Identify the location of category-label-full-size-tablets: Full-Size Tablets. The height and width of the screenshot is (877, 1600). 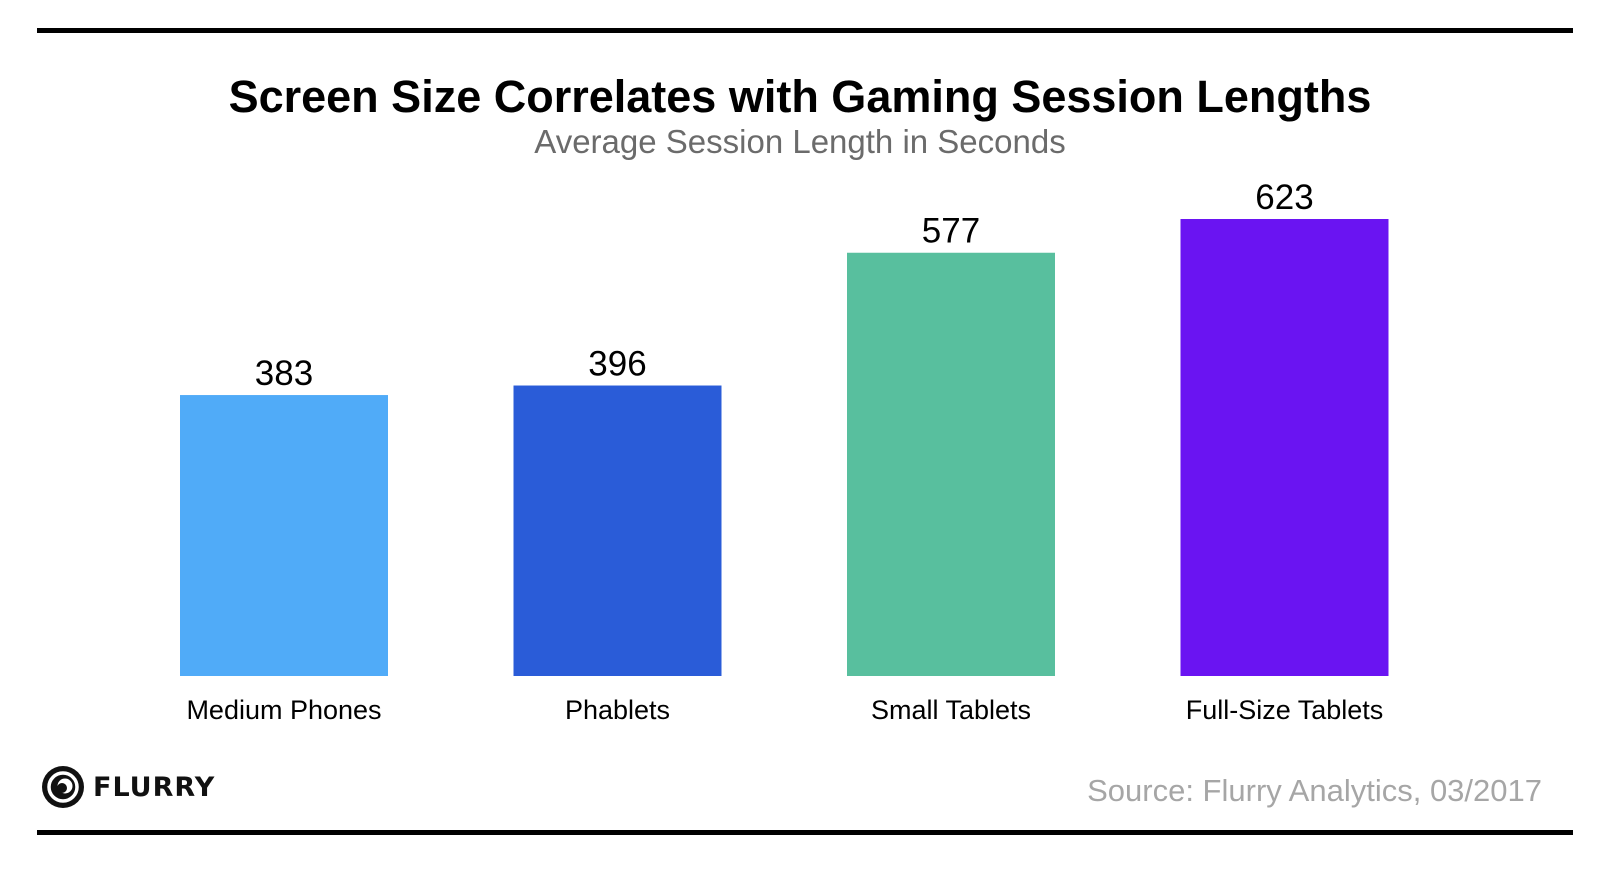
(1285, 710).